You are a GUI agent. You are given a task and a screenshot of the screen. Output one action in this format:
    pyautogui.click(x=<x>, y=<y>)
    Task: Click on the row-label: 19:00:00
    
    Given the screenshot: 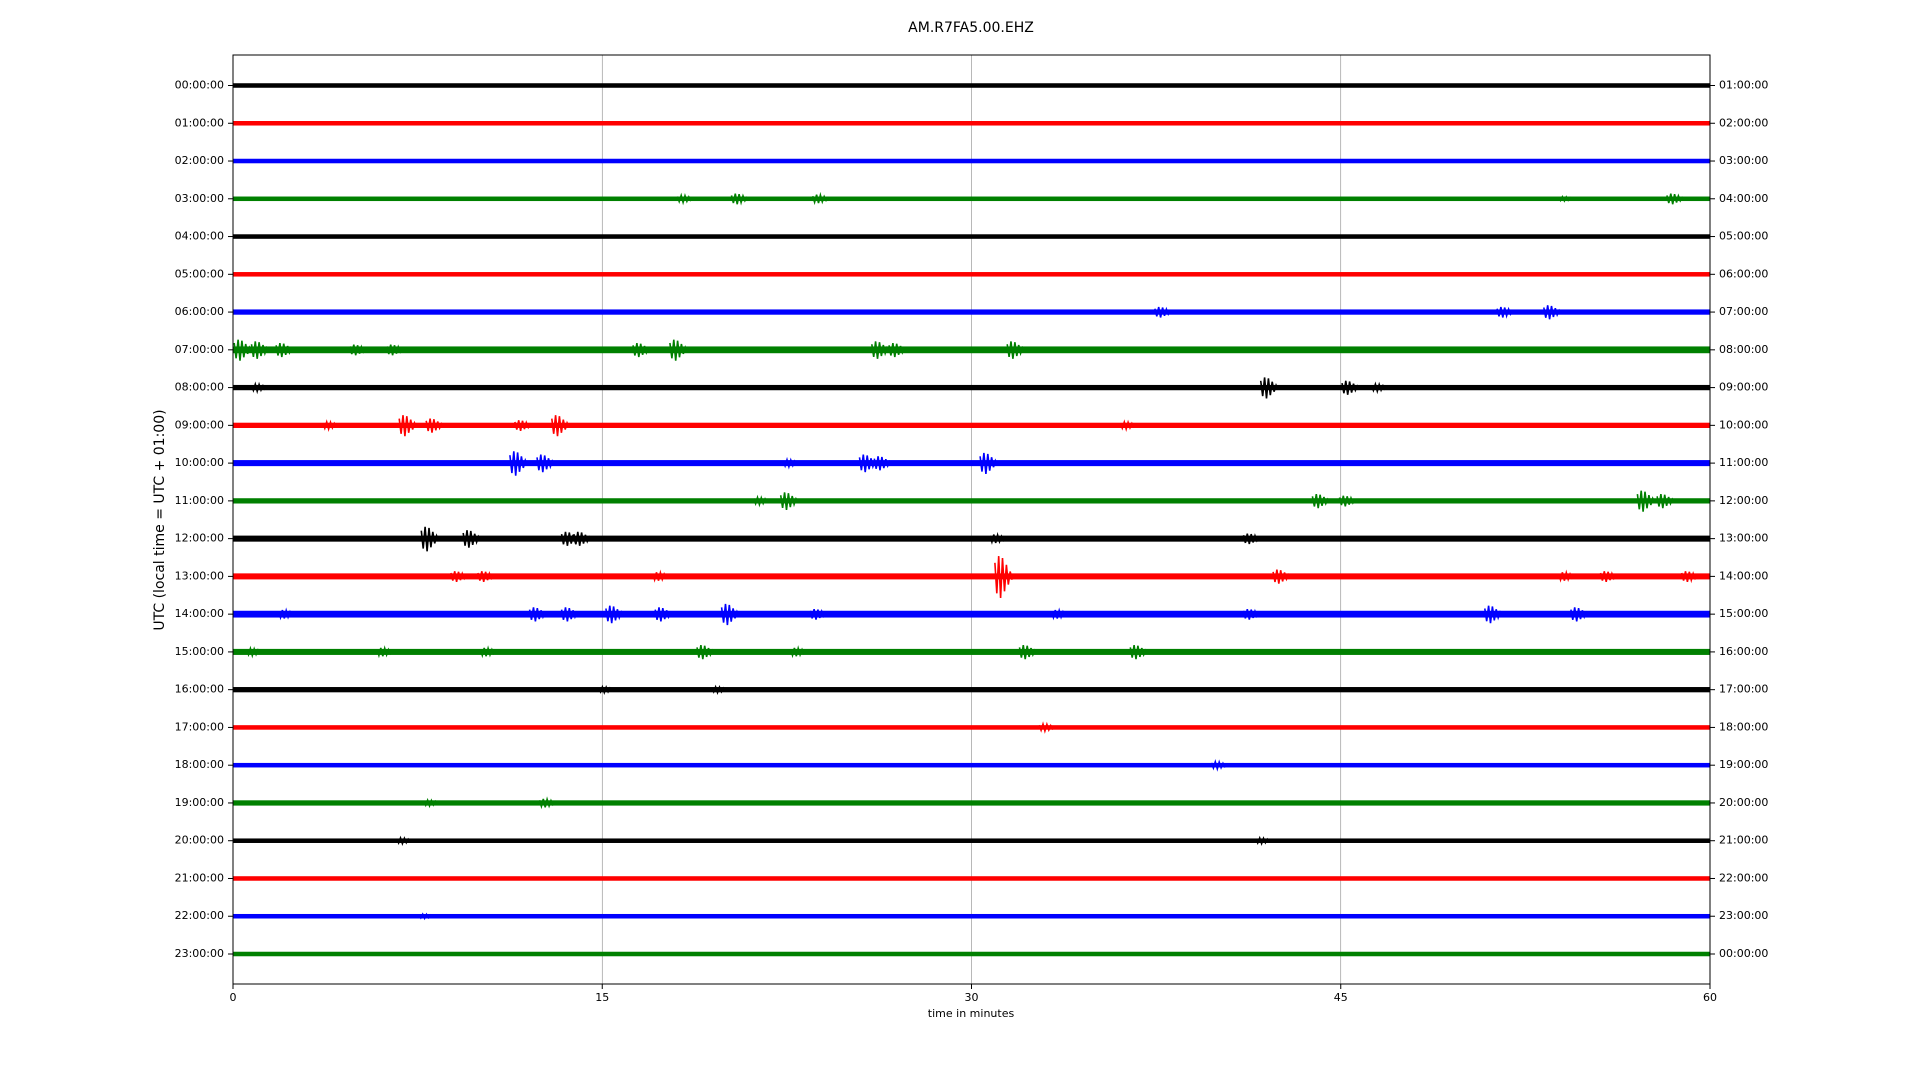 What is the action you would take?
    pyautogui.click(x=199, y=802)
    